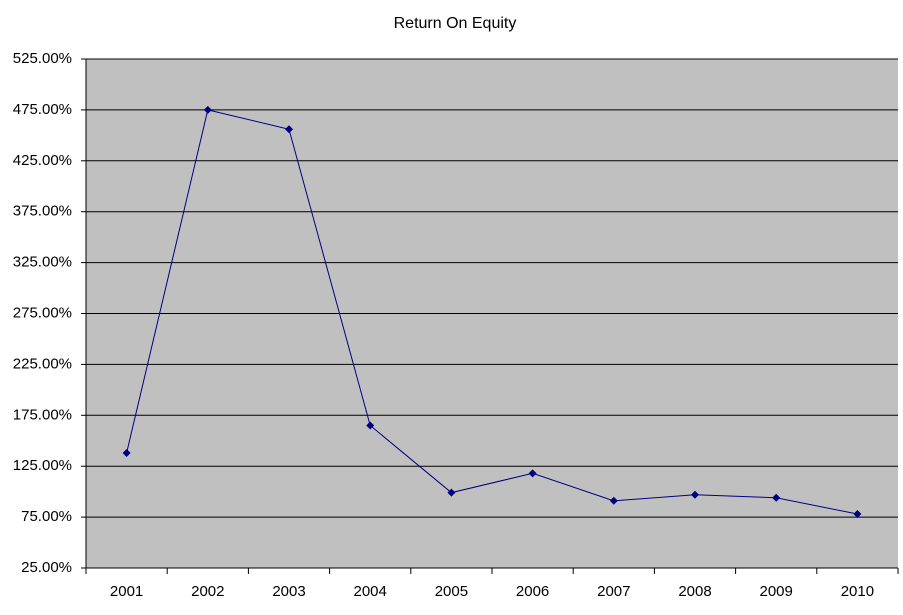 The image size is (903, 615). What do you see at coordinates (42, 58) in the screenshot?
I see `y-tick-label: 525.00%` at bounding box center [42, 58].